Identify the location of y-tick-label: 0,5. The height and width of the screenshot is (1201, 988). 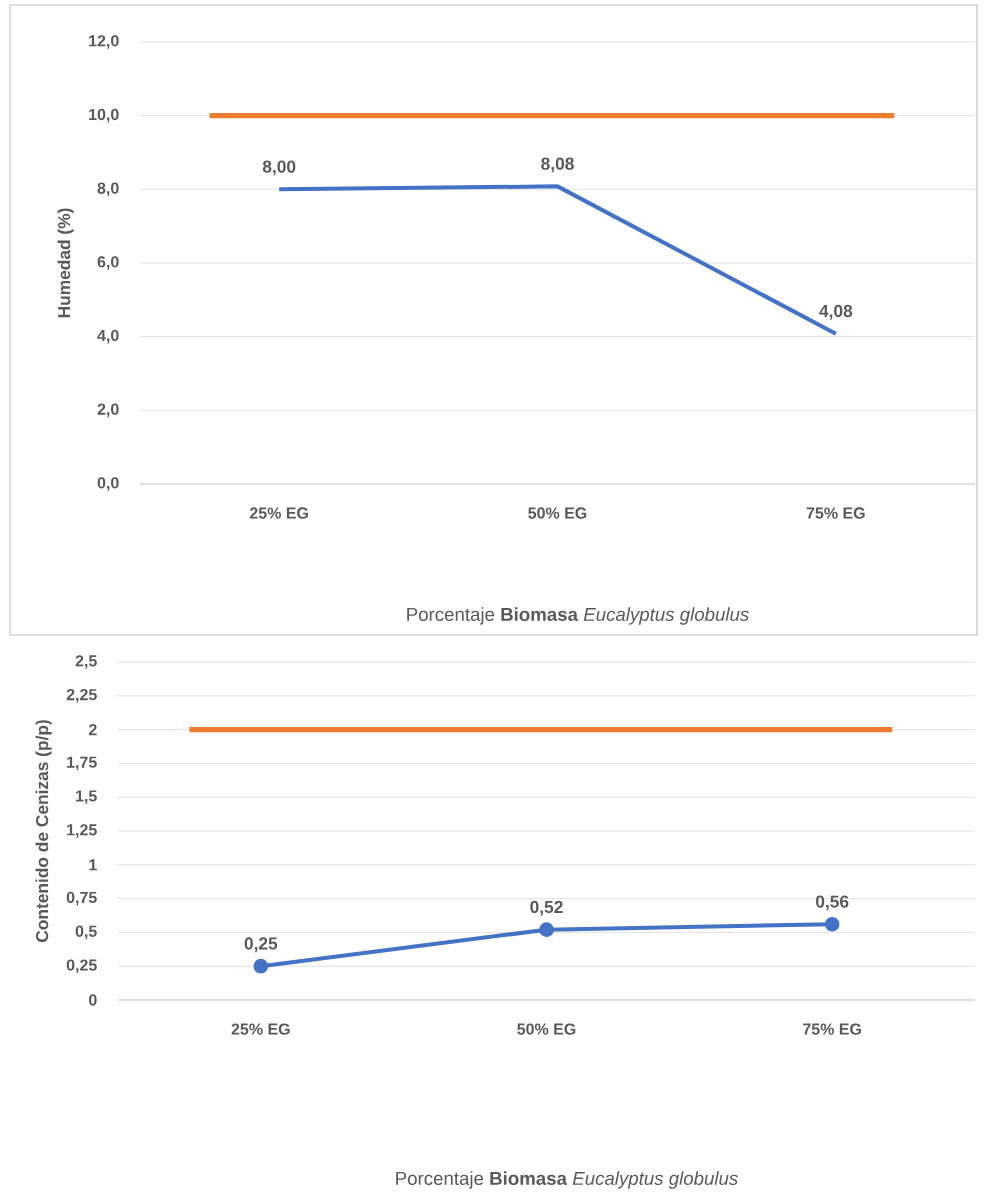
(86, 932).